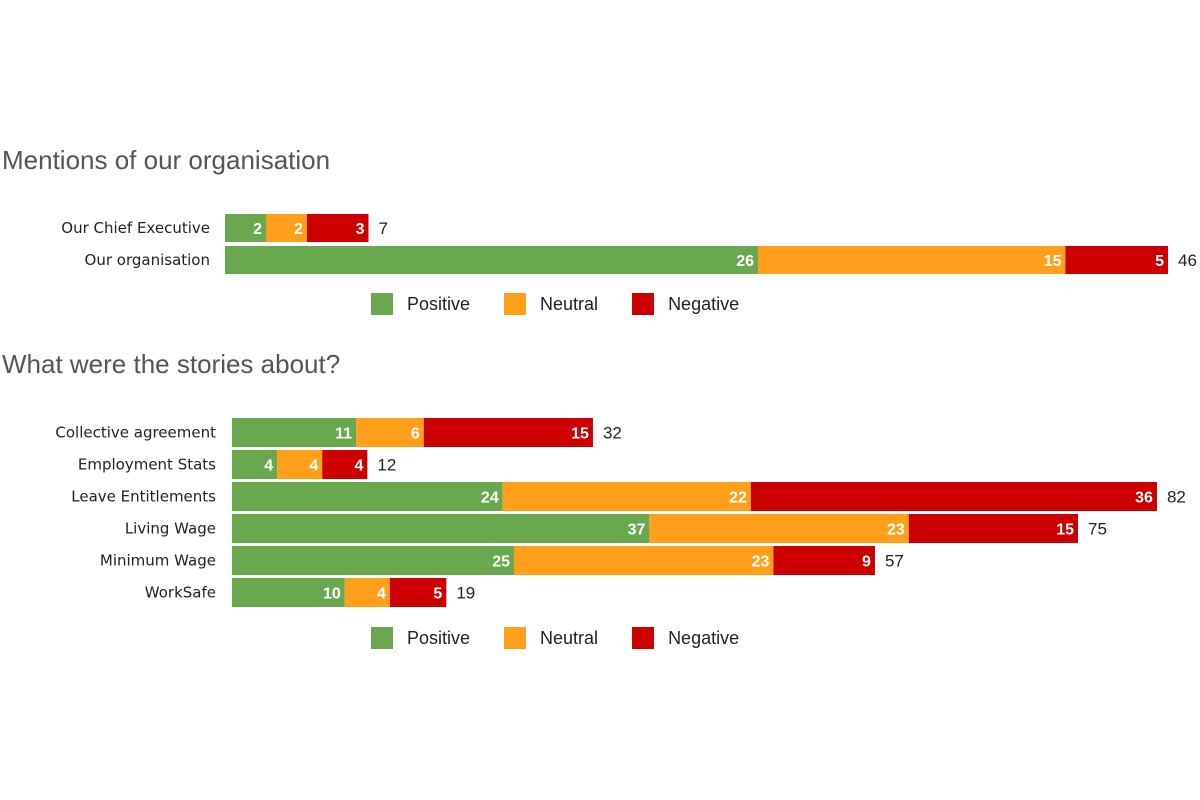 The height and width of the screenshot is (800, 1200). I want to click on bar-positive-worksafe, so click(288, 592).